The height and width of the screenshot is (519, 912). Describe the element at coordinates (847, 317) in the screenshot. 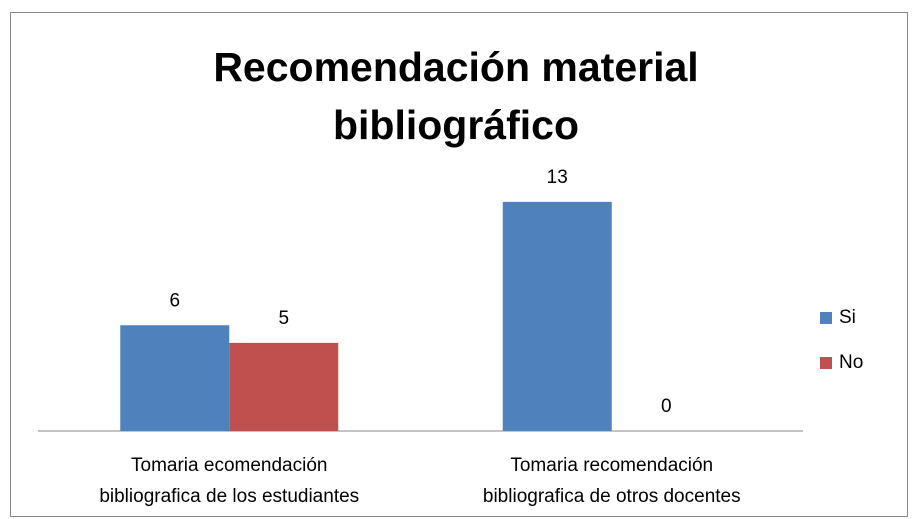

I see `legend-label: Si` at that location.